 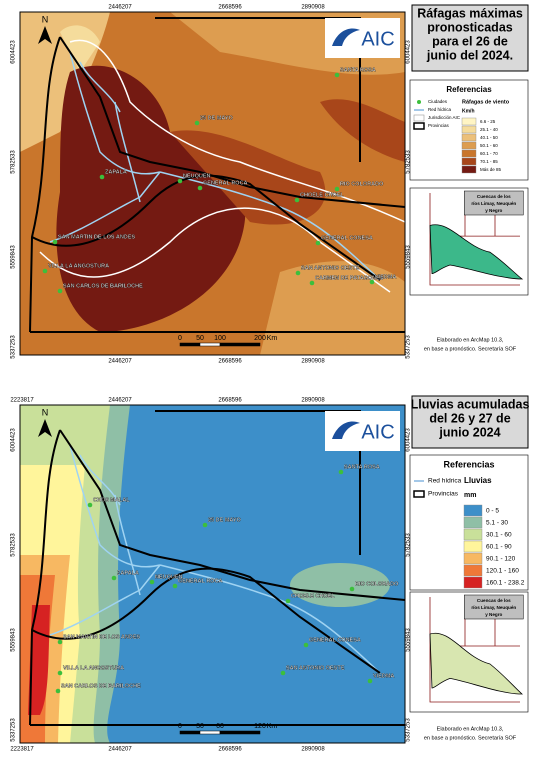 I want to click on inset-label: Cuencas de los, so click(x=494, y=600).